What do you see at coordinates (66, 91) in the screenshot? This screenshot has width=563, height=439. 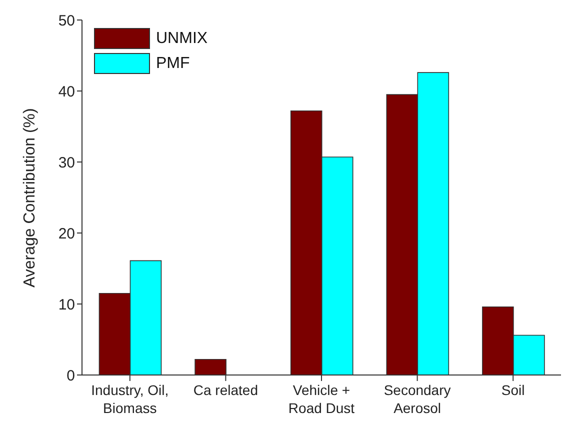 I see `y-tick-label: 40` at bounding box center [66, 91].